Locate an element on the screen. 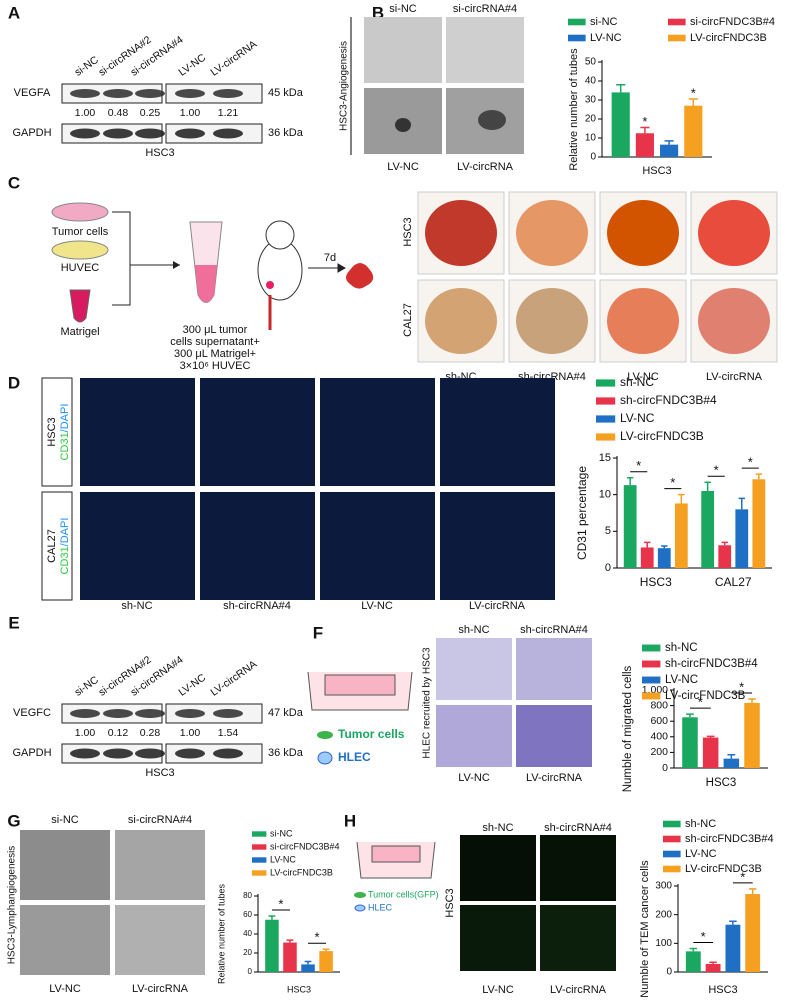 The height and width of the screenshot is (1006, 789). column-label: sh-circRNA#4 is located at coordinates (257, 606).